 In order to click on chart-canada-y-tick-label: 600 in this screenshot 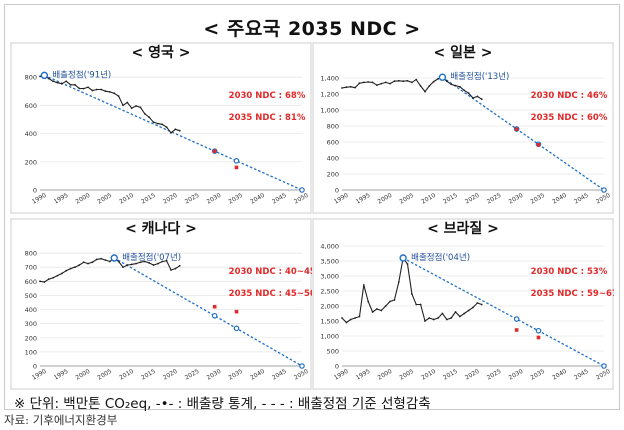, I will do `click(31, 282)`.